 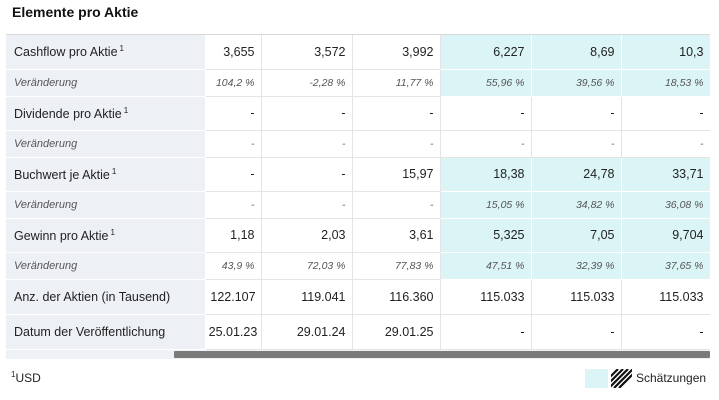 What do you see at coordinates (90, 331) in the screenshot?
I see `row-label-text: Datum der Veröffentlichung` at bounding box center [90, 331].